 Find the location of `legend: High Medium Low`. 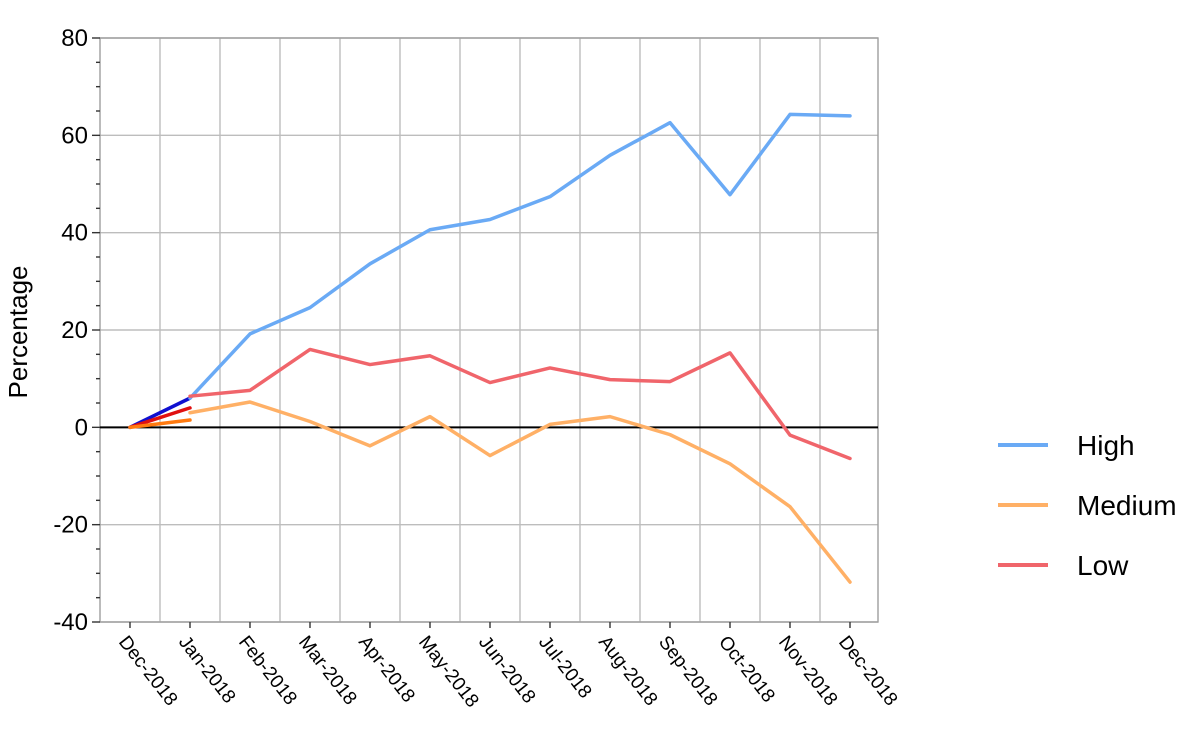

legend: High Medium Low is located at coordinates (1087, 505).